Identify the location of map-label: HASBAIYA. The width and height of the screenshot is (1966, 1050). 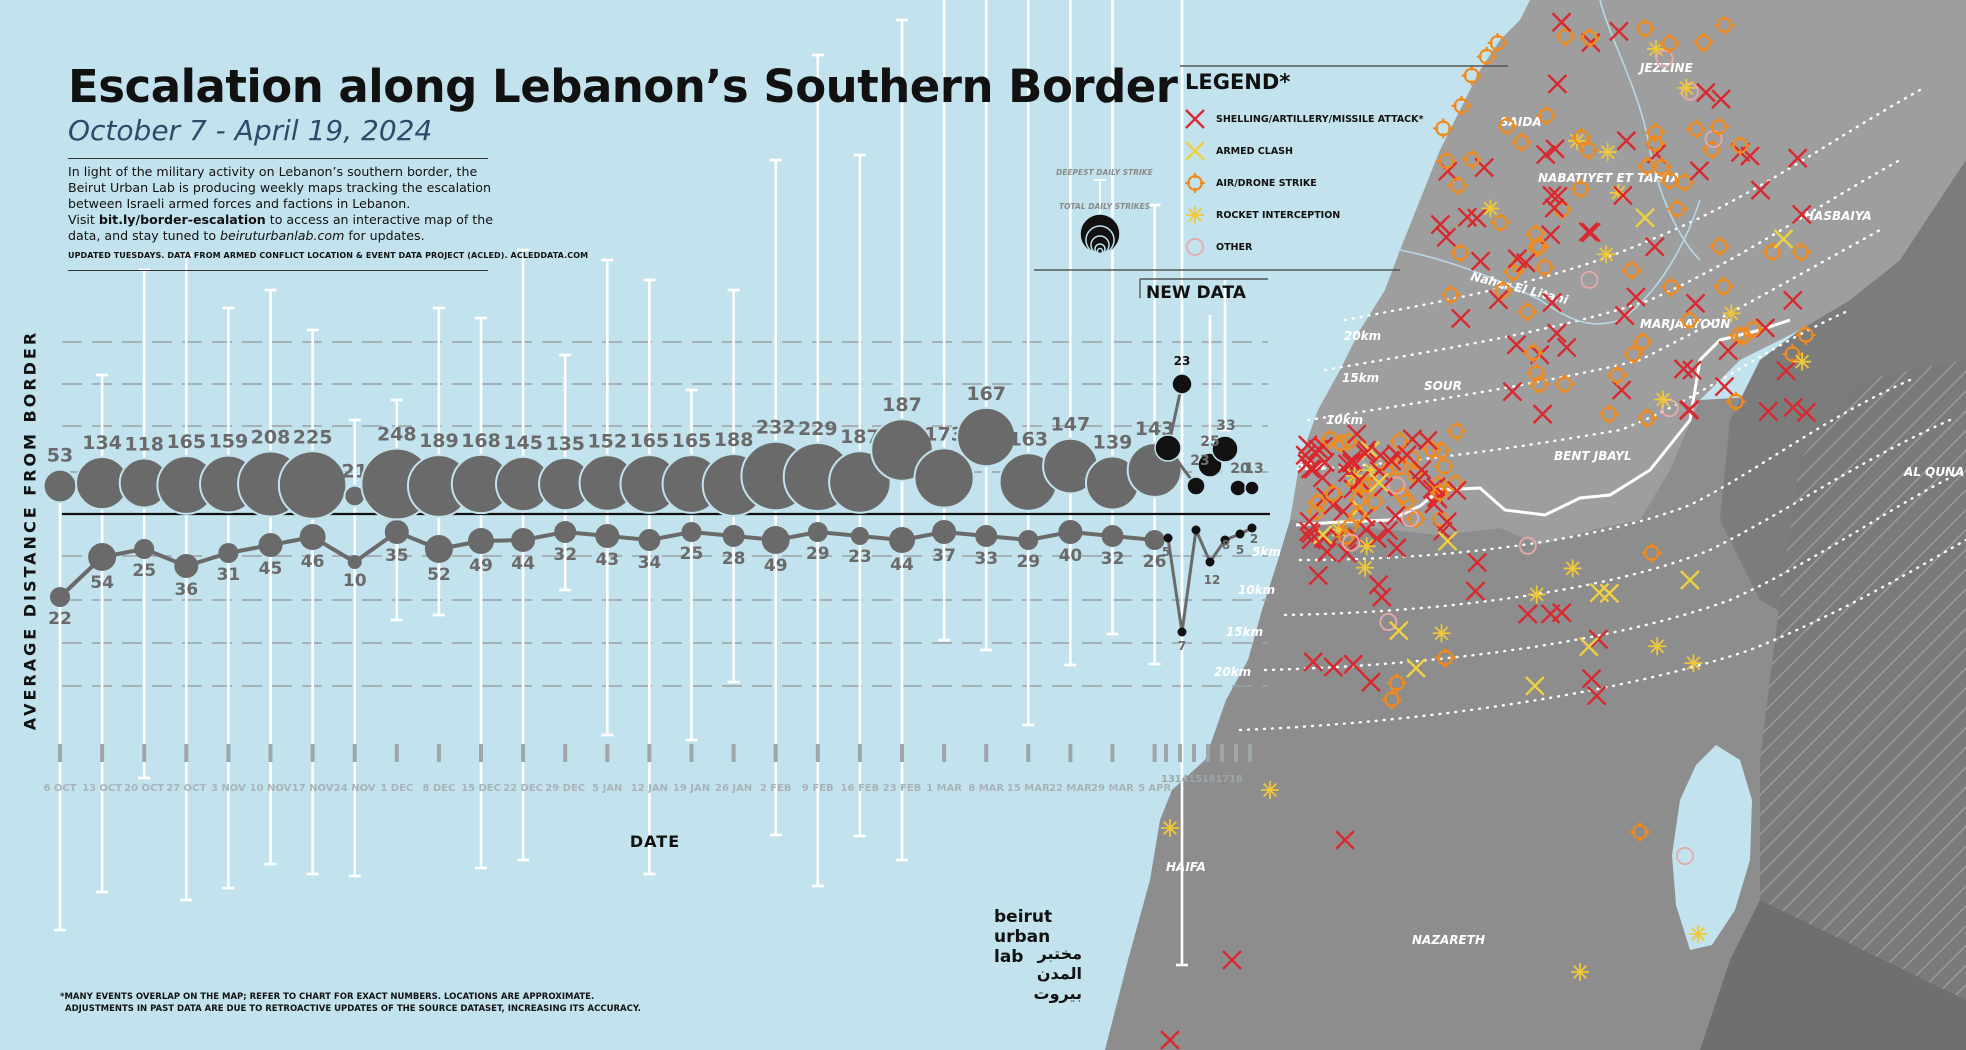
(1838, 216).